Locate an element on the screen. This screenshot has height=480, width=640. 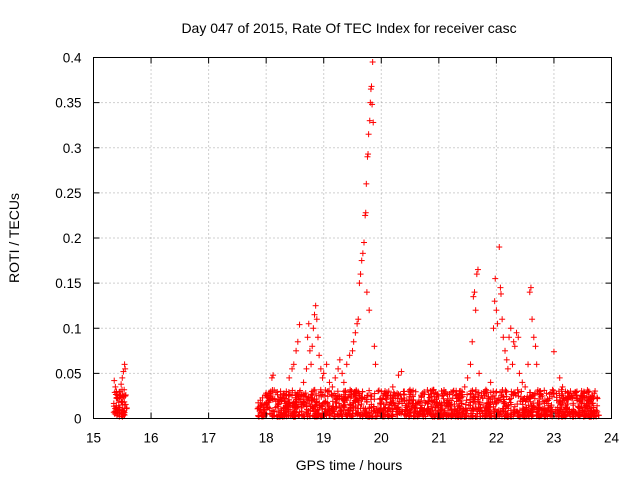
x-axis-label: GPS time / hours is located at coordinates (349, 465).